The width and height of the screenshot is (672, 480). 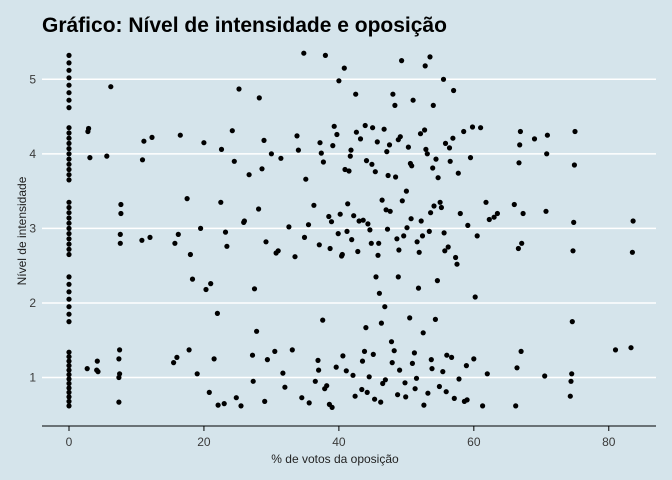 I want to click on chart-title: Gráfico: Nível de intensidade e oposição, so click(x=244, y=25).